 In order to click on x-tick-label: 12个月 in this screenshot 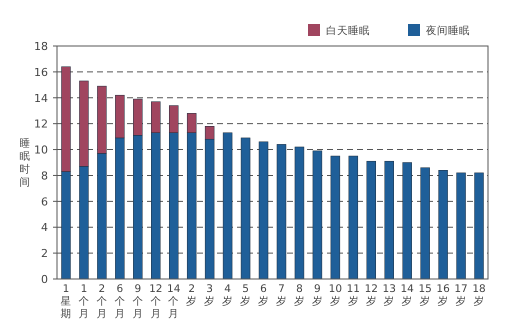, I will do `click(155, 301)`.